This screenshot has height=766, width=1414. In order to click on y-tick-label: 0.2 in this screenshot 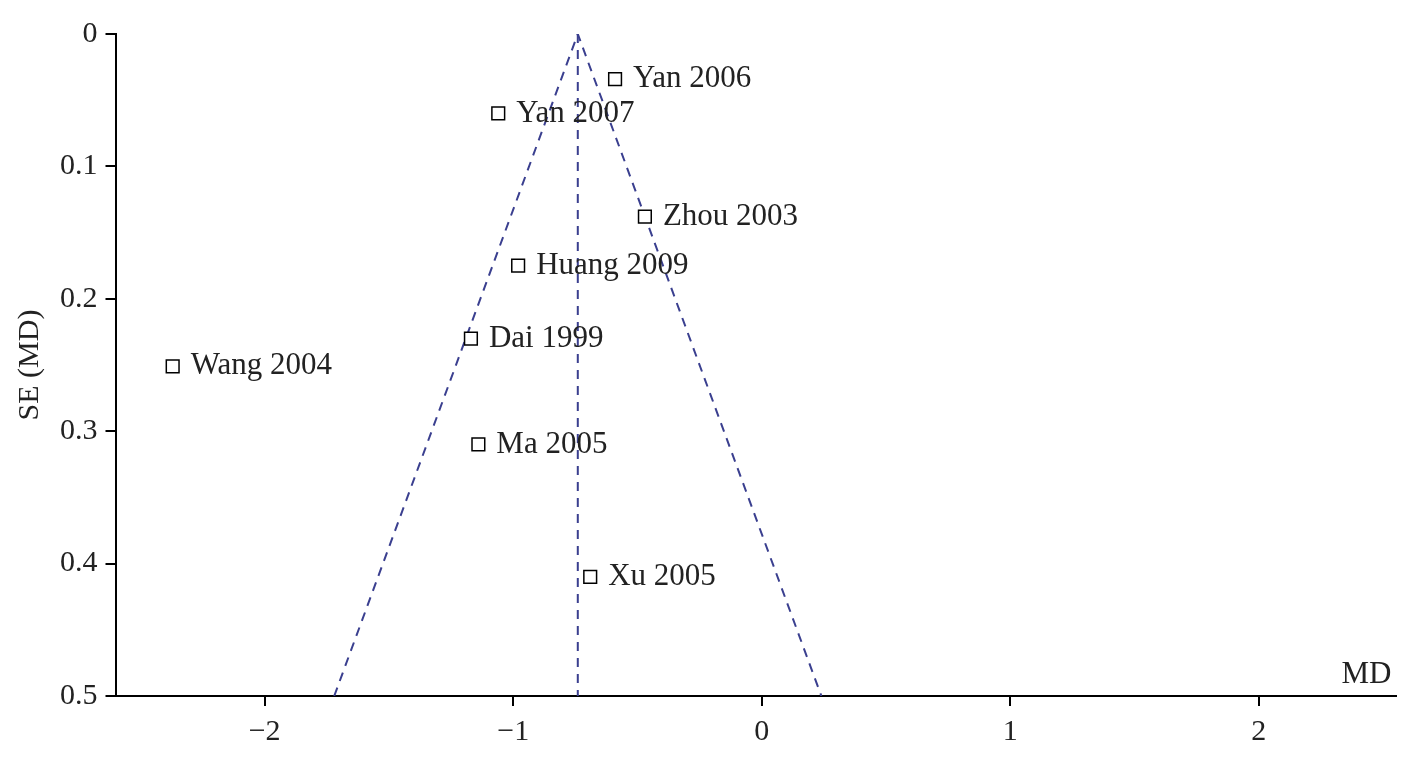, I will do `click(79, 296)`.